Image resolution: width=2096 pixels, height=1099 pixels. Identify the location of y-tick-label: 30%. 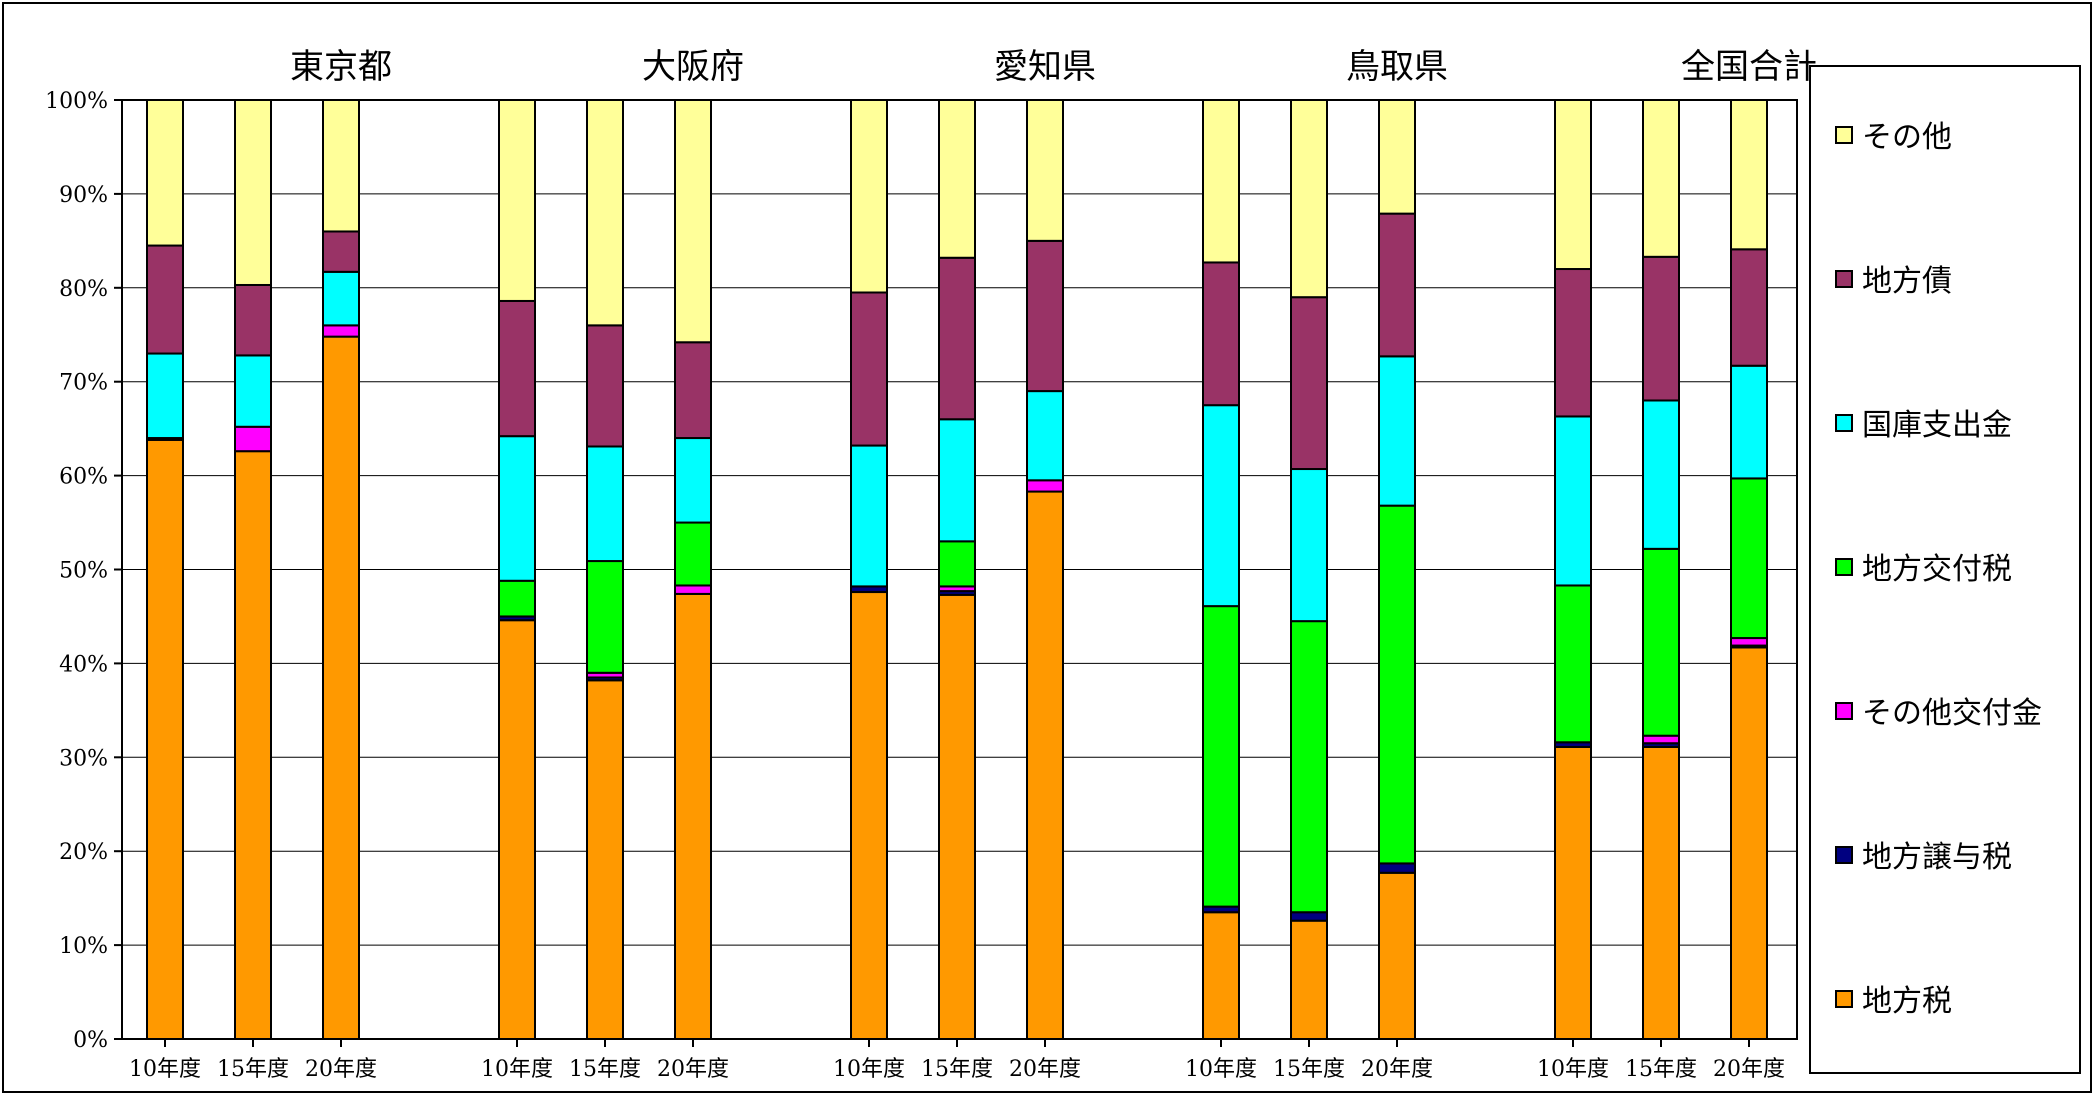
(83, 758).